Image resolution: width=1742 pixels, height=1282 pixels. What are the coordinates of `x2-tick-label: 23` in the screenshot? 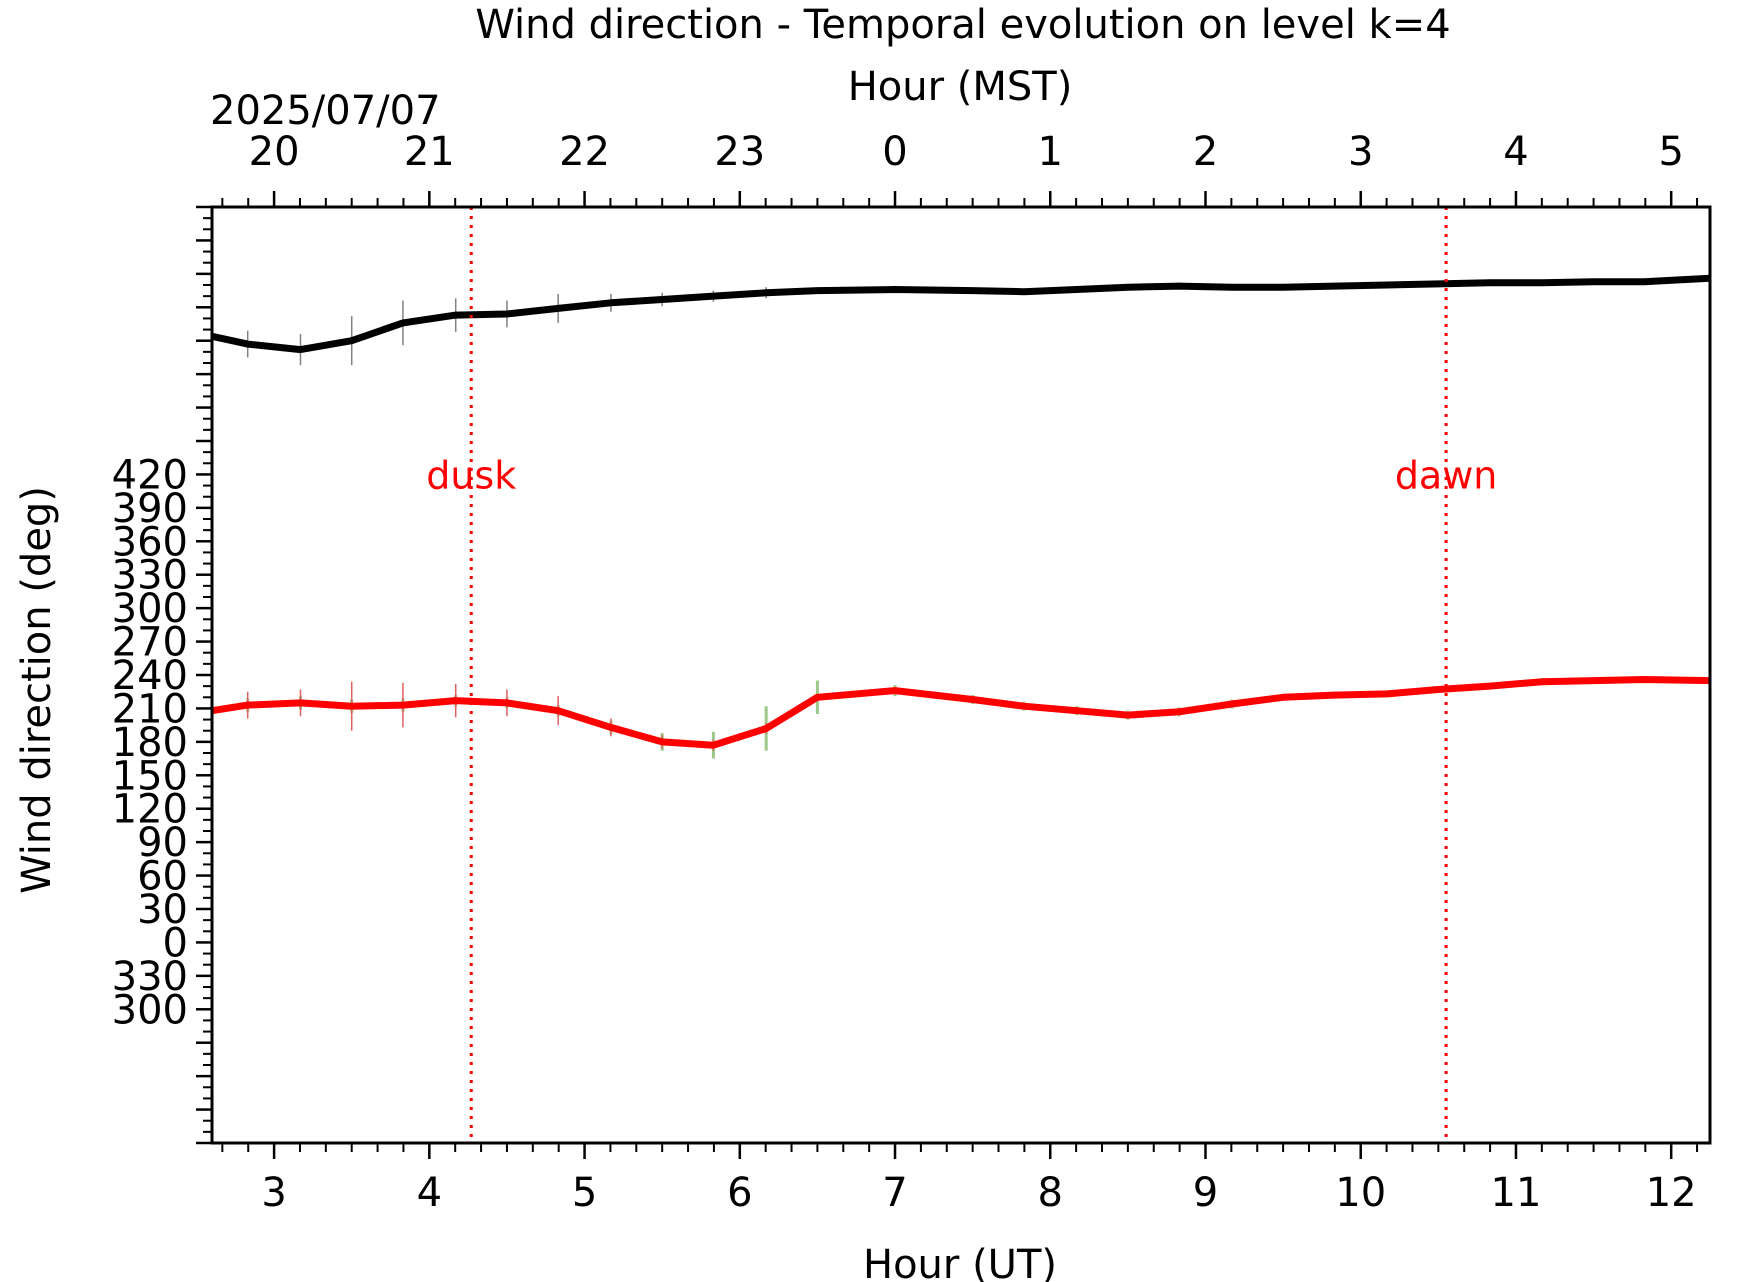 It's located at (739, 152).